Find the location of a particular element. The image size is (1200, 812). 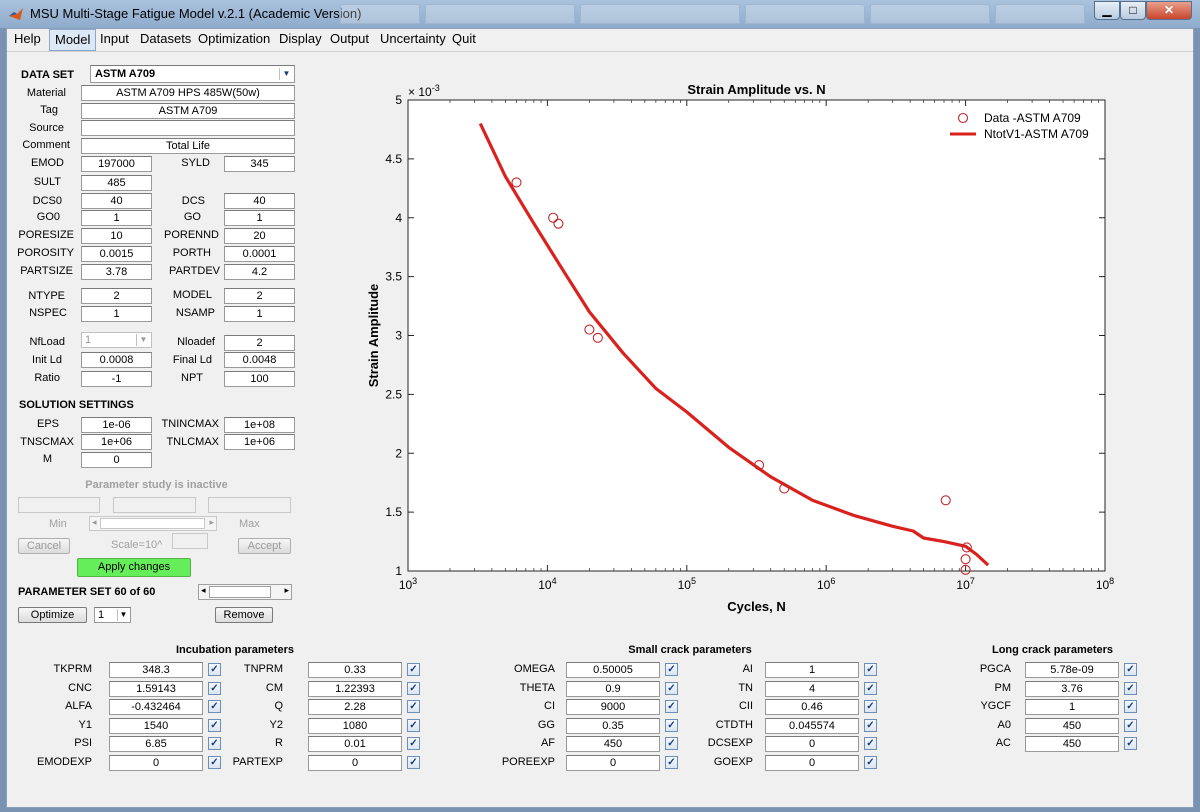

long-crack-ygcf-checkbox: ✓ is located at coordinates (1130, 706).